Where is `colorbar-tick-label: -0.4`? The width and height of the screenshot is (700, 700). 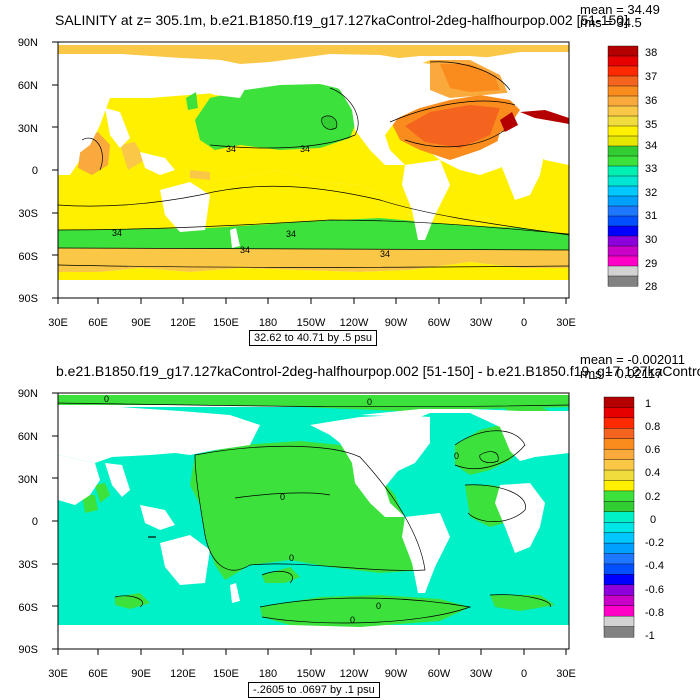
colorbar-tick-label: -0.4 is located at coordinates (654, 566).